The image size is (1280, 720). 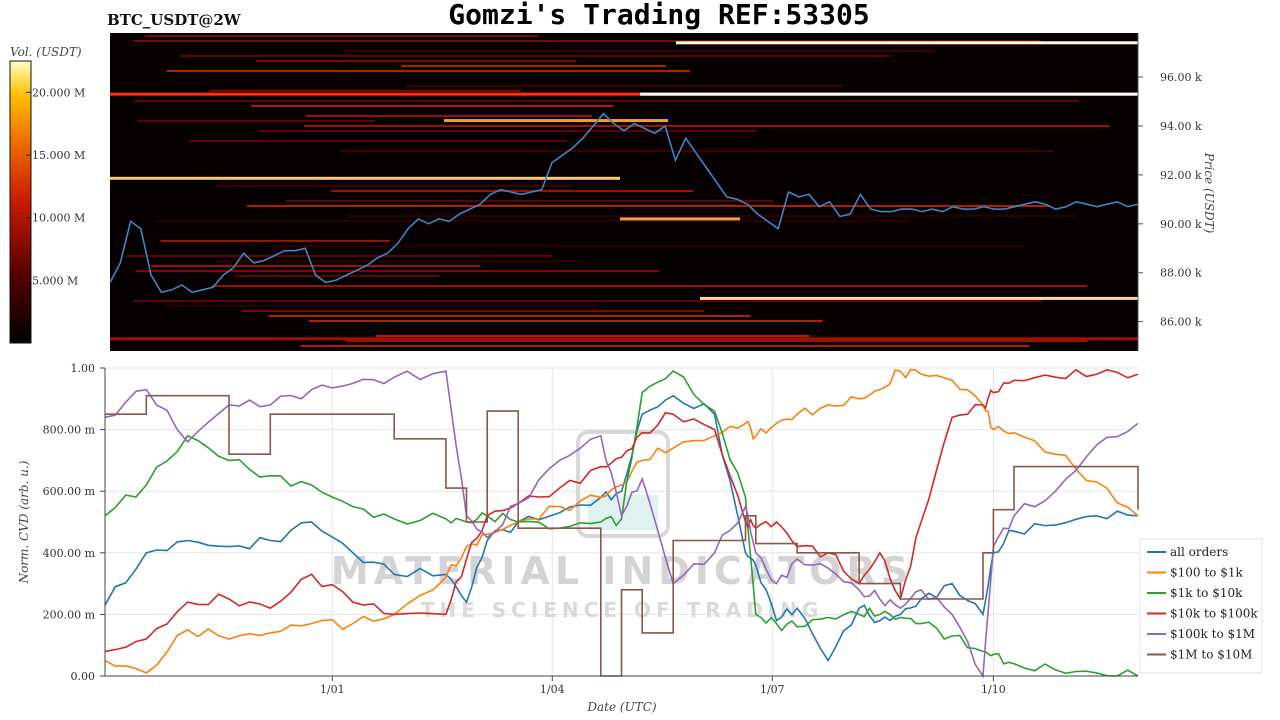 What do you see at coordinates (622, 610) in the screenshot?
I see `watermark-tagline: THE SCIENCE OF TRADING` at bounding box center [622, 610].